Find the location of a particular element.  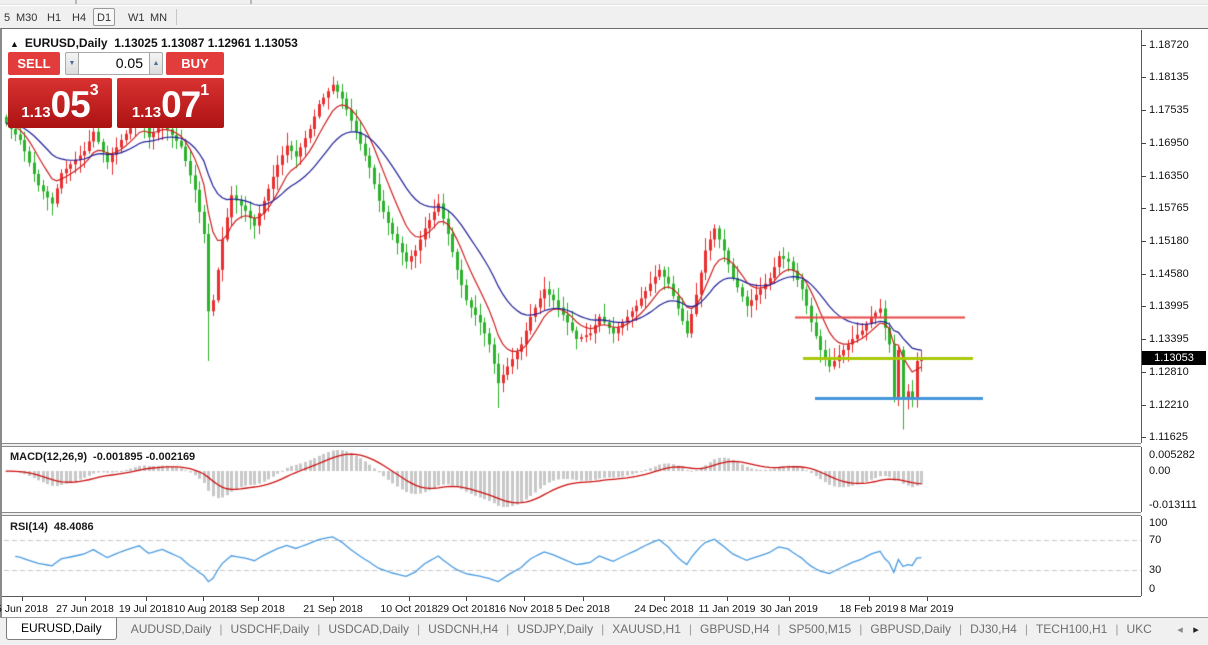

toolbar-divider is located at coordinates (176, 17).